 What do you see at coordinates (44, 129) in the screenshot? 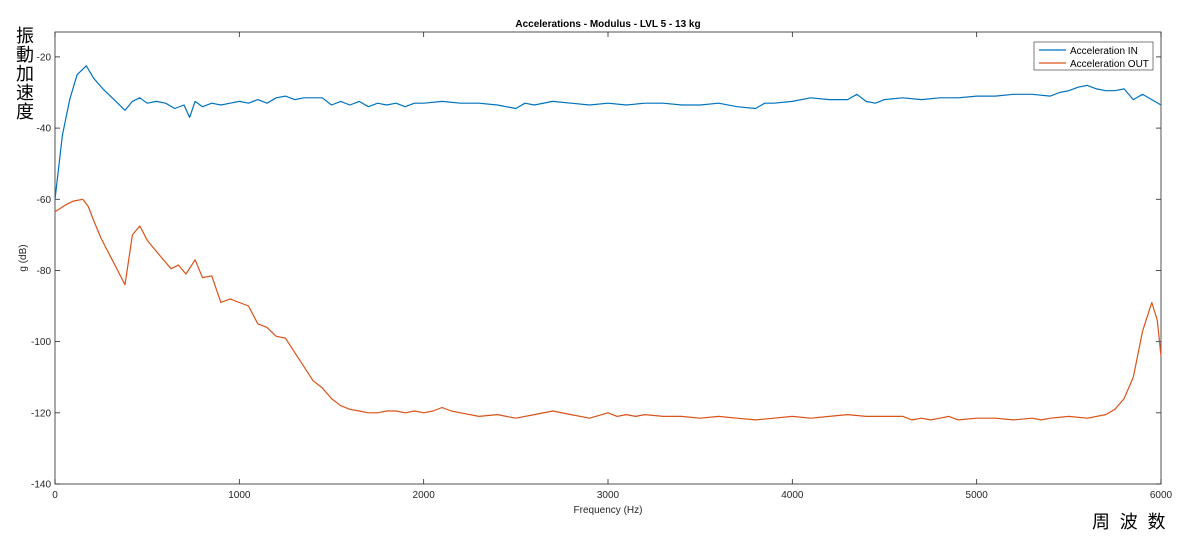
I see `tick-label-y-neg40: -40` at bounding box center [44, 129].